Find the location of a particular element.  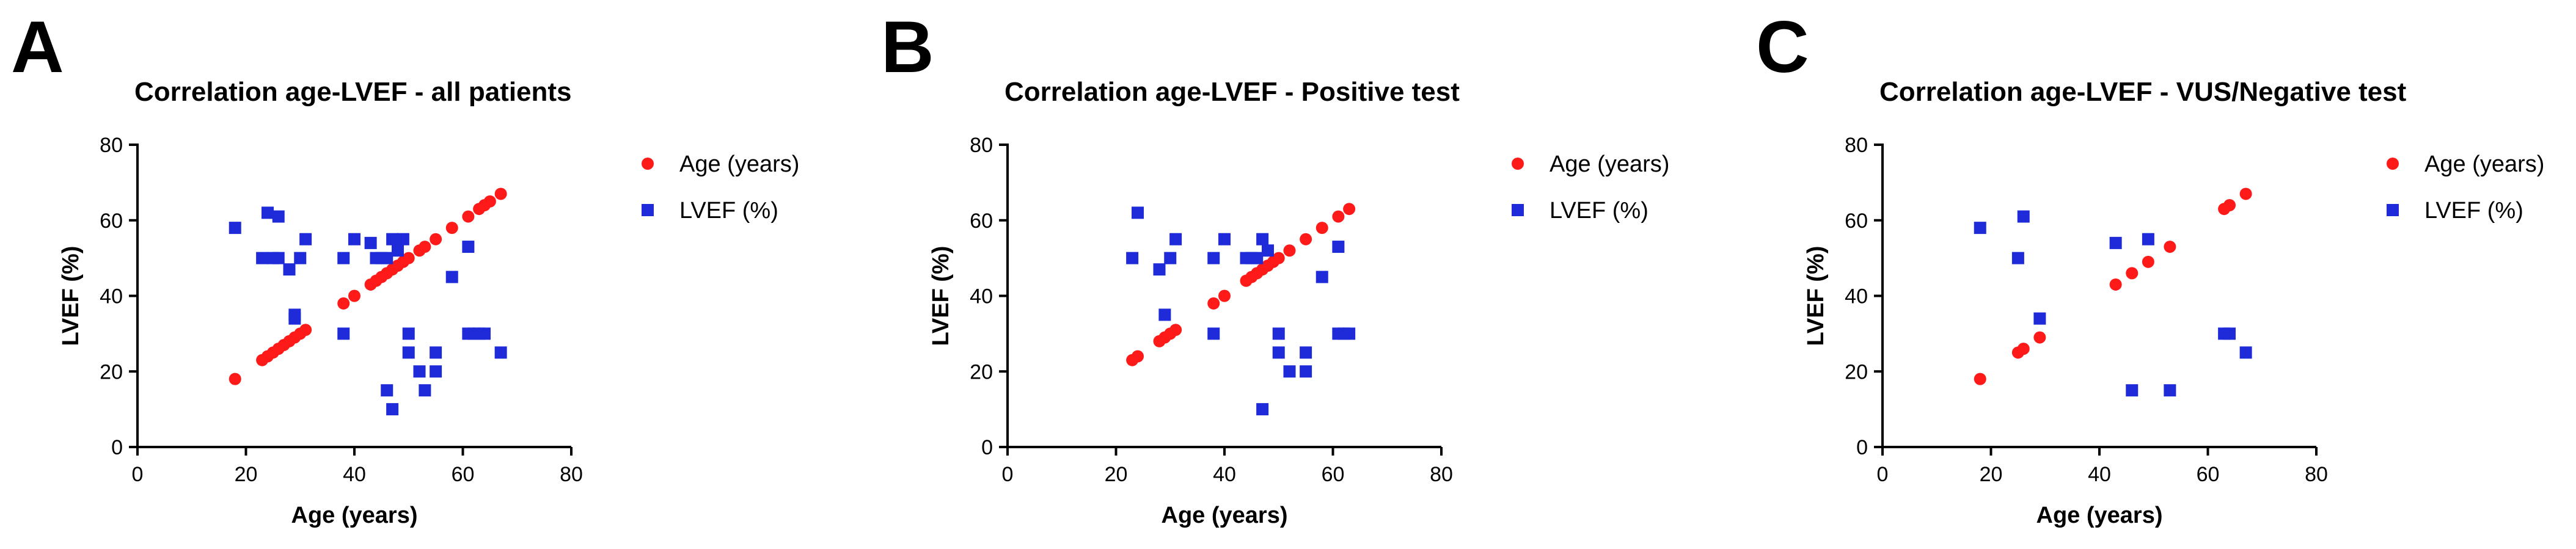

chart-title: Correlation age-LVEF - VUS/Negative test is located at coordinates (2143, 92).